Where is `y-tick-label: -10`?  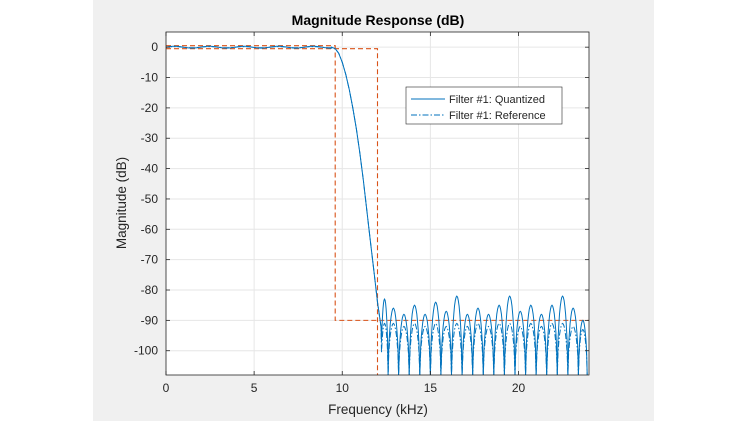
y-tick-label: -10 is located at coordinates (150, 78).